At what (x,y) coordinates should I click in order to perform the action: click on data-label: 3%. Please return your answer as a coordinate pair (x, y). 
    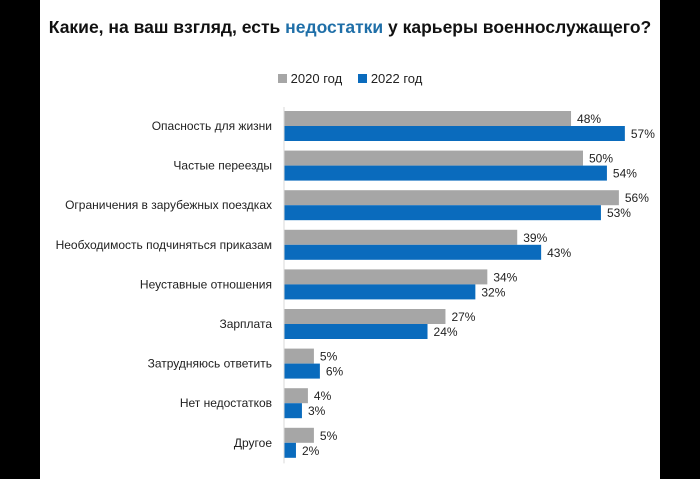
    Looking at the image, I should click on (317, 411).